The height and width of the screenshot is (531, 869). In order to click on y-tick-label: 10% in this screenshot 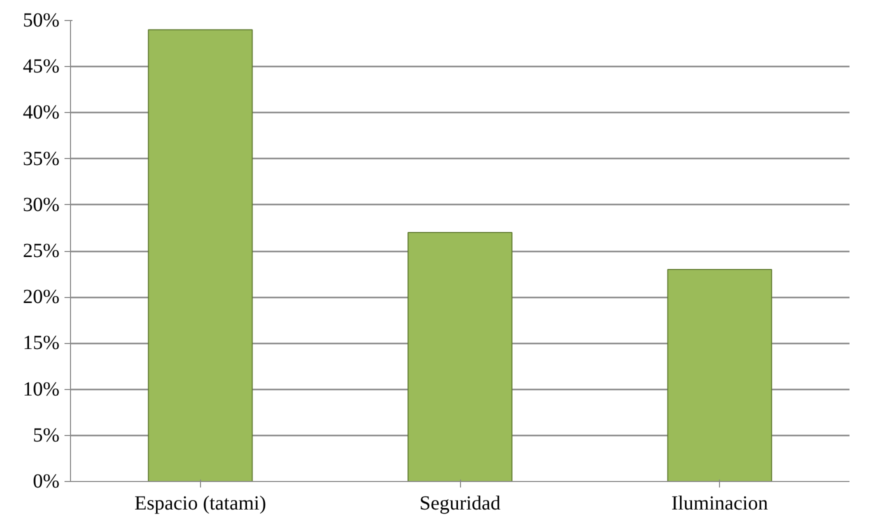, I will do `click(41, 389)`.